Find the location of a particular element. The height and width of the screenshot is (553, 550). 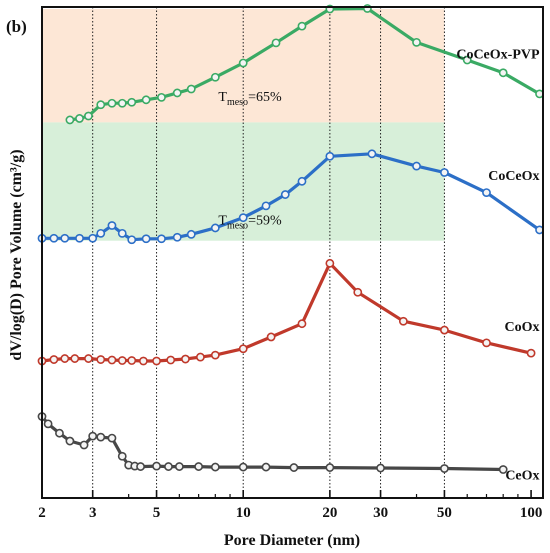

series-label-ceox: CeOx is located at coordinates (522, 475).